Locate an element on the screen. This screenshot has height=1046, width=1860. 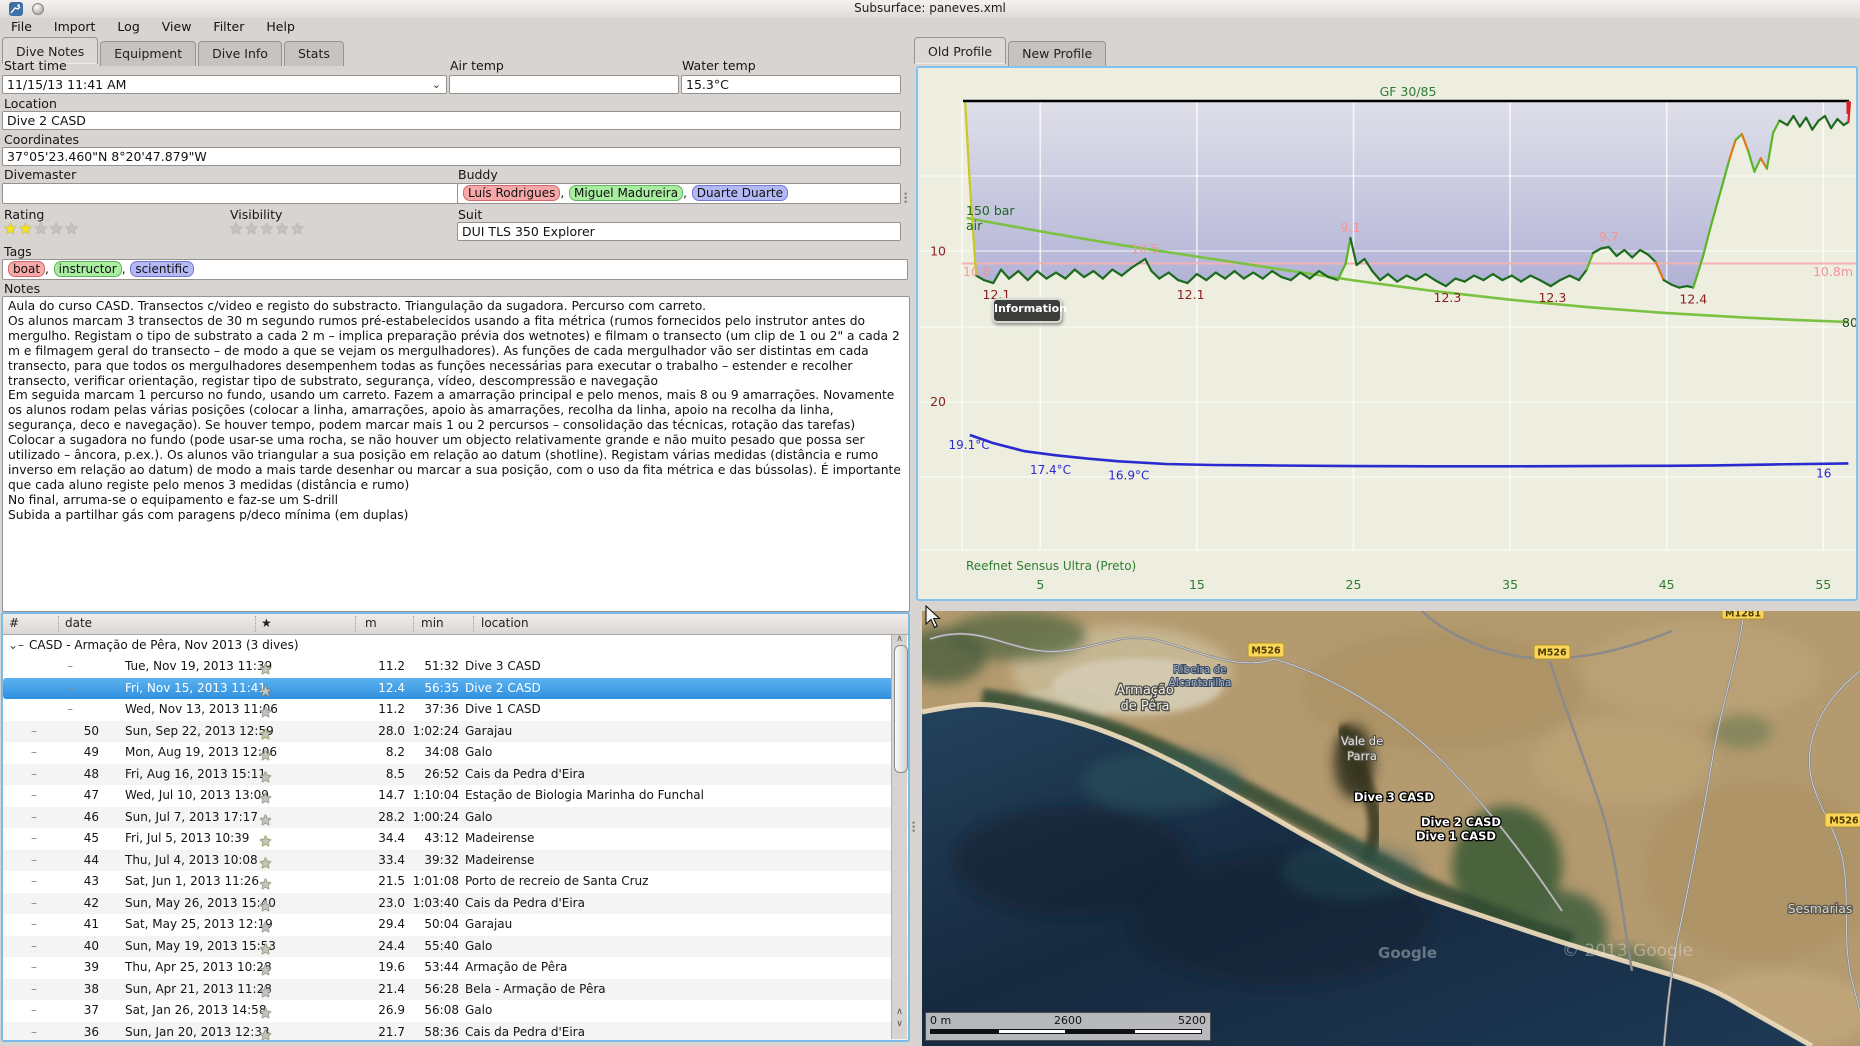
tab-equipment: Equipment is located at coordinates (148, 53).